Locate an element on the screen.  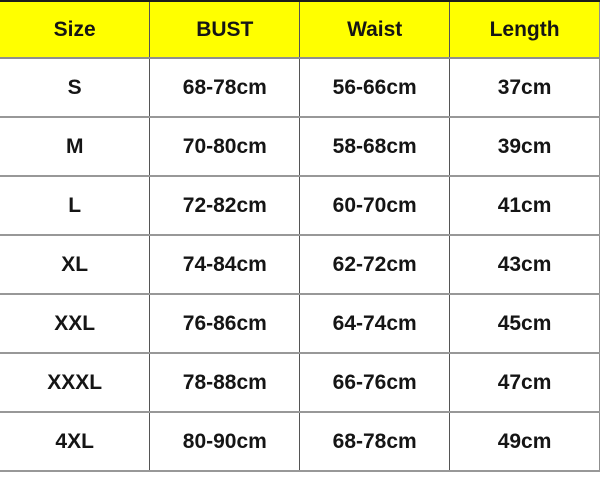
table-row: XXL 76-86cm 64-74cm 45cm is located at coordinates (300, 324).